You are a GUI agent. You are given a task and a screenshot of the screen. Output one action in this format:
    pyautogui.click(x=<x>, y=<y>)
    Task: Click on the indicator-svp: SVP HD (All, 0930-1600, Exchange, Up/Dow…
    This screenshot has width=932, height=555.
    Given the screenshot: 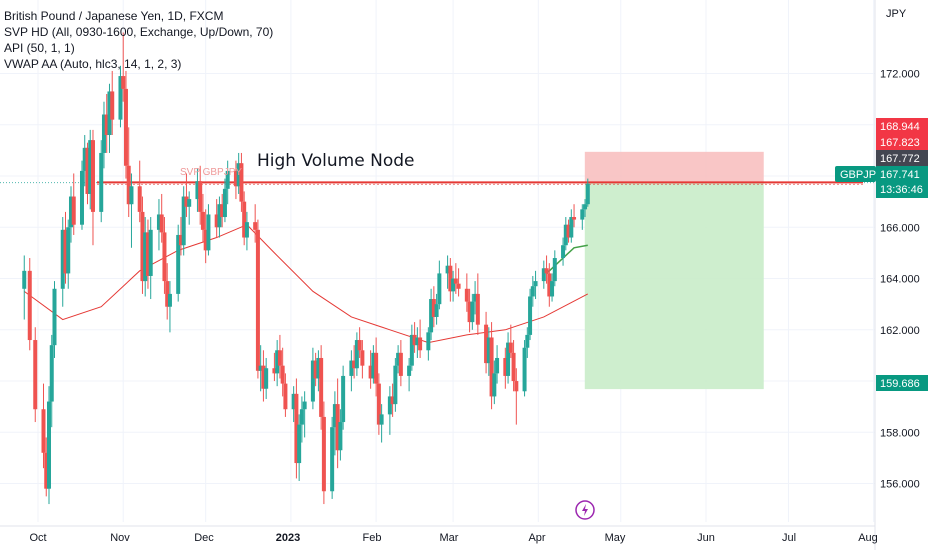 What is the action you would take?
    pyautogui.click(x=139, y=32)
    